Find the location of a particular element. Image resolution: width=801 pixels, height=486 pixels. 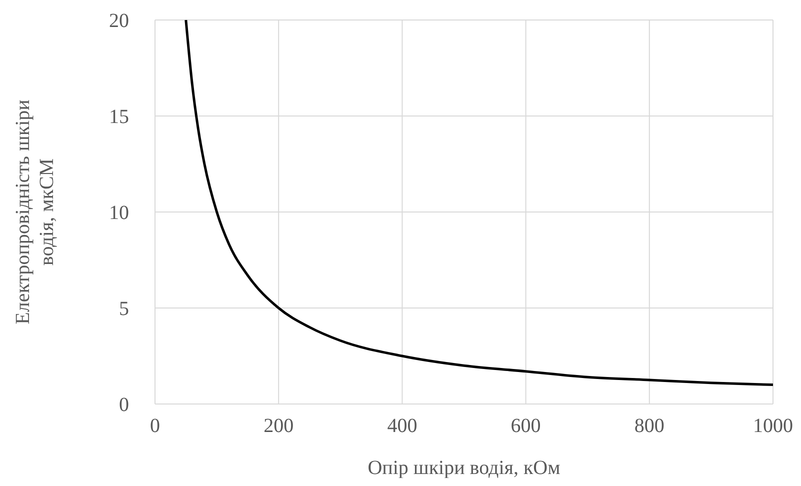

x-axis-title: Опір шкіри водія, кОм is located at coordinates (464, 468).